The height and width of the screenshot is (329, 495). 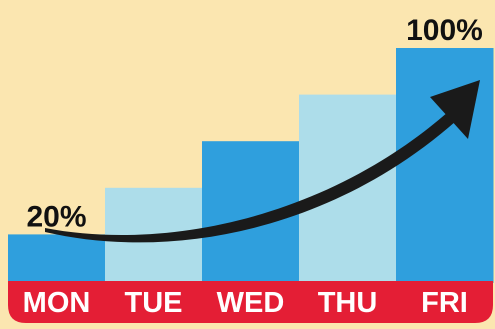 What do you see at coordinates (57, 258) in the screenshot?
I see `bar-mon` at bounding box center [57, 258].